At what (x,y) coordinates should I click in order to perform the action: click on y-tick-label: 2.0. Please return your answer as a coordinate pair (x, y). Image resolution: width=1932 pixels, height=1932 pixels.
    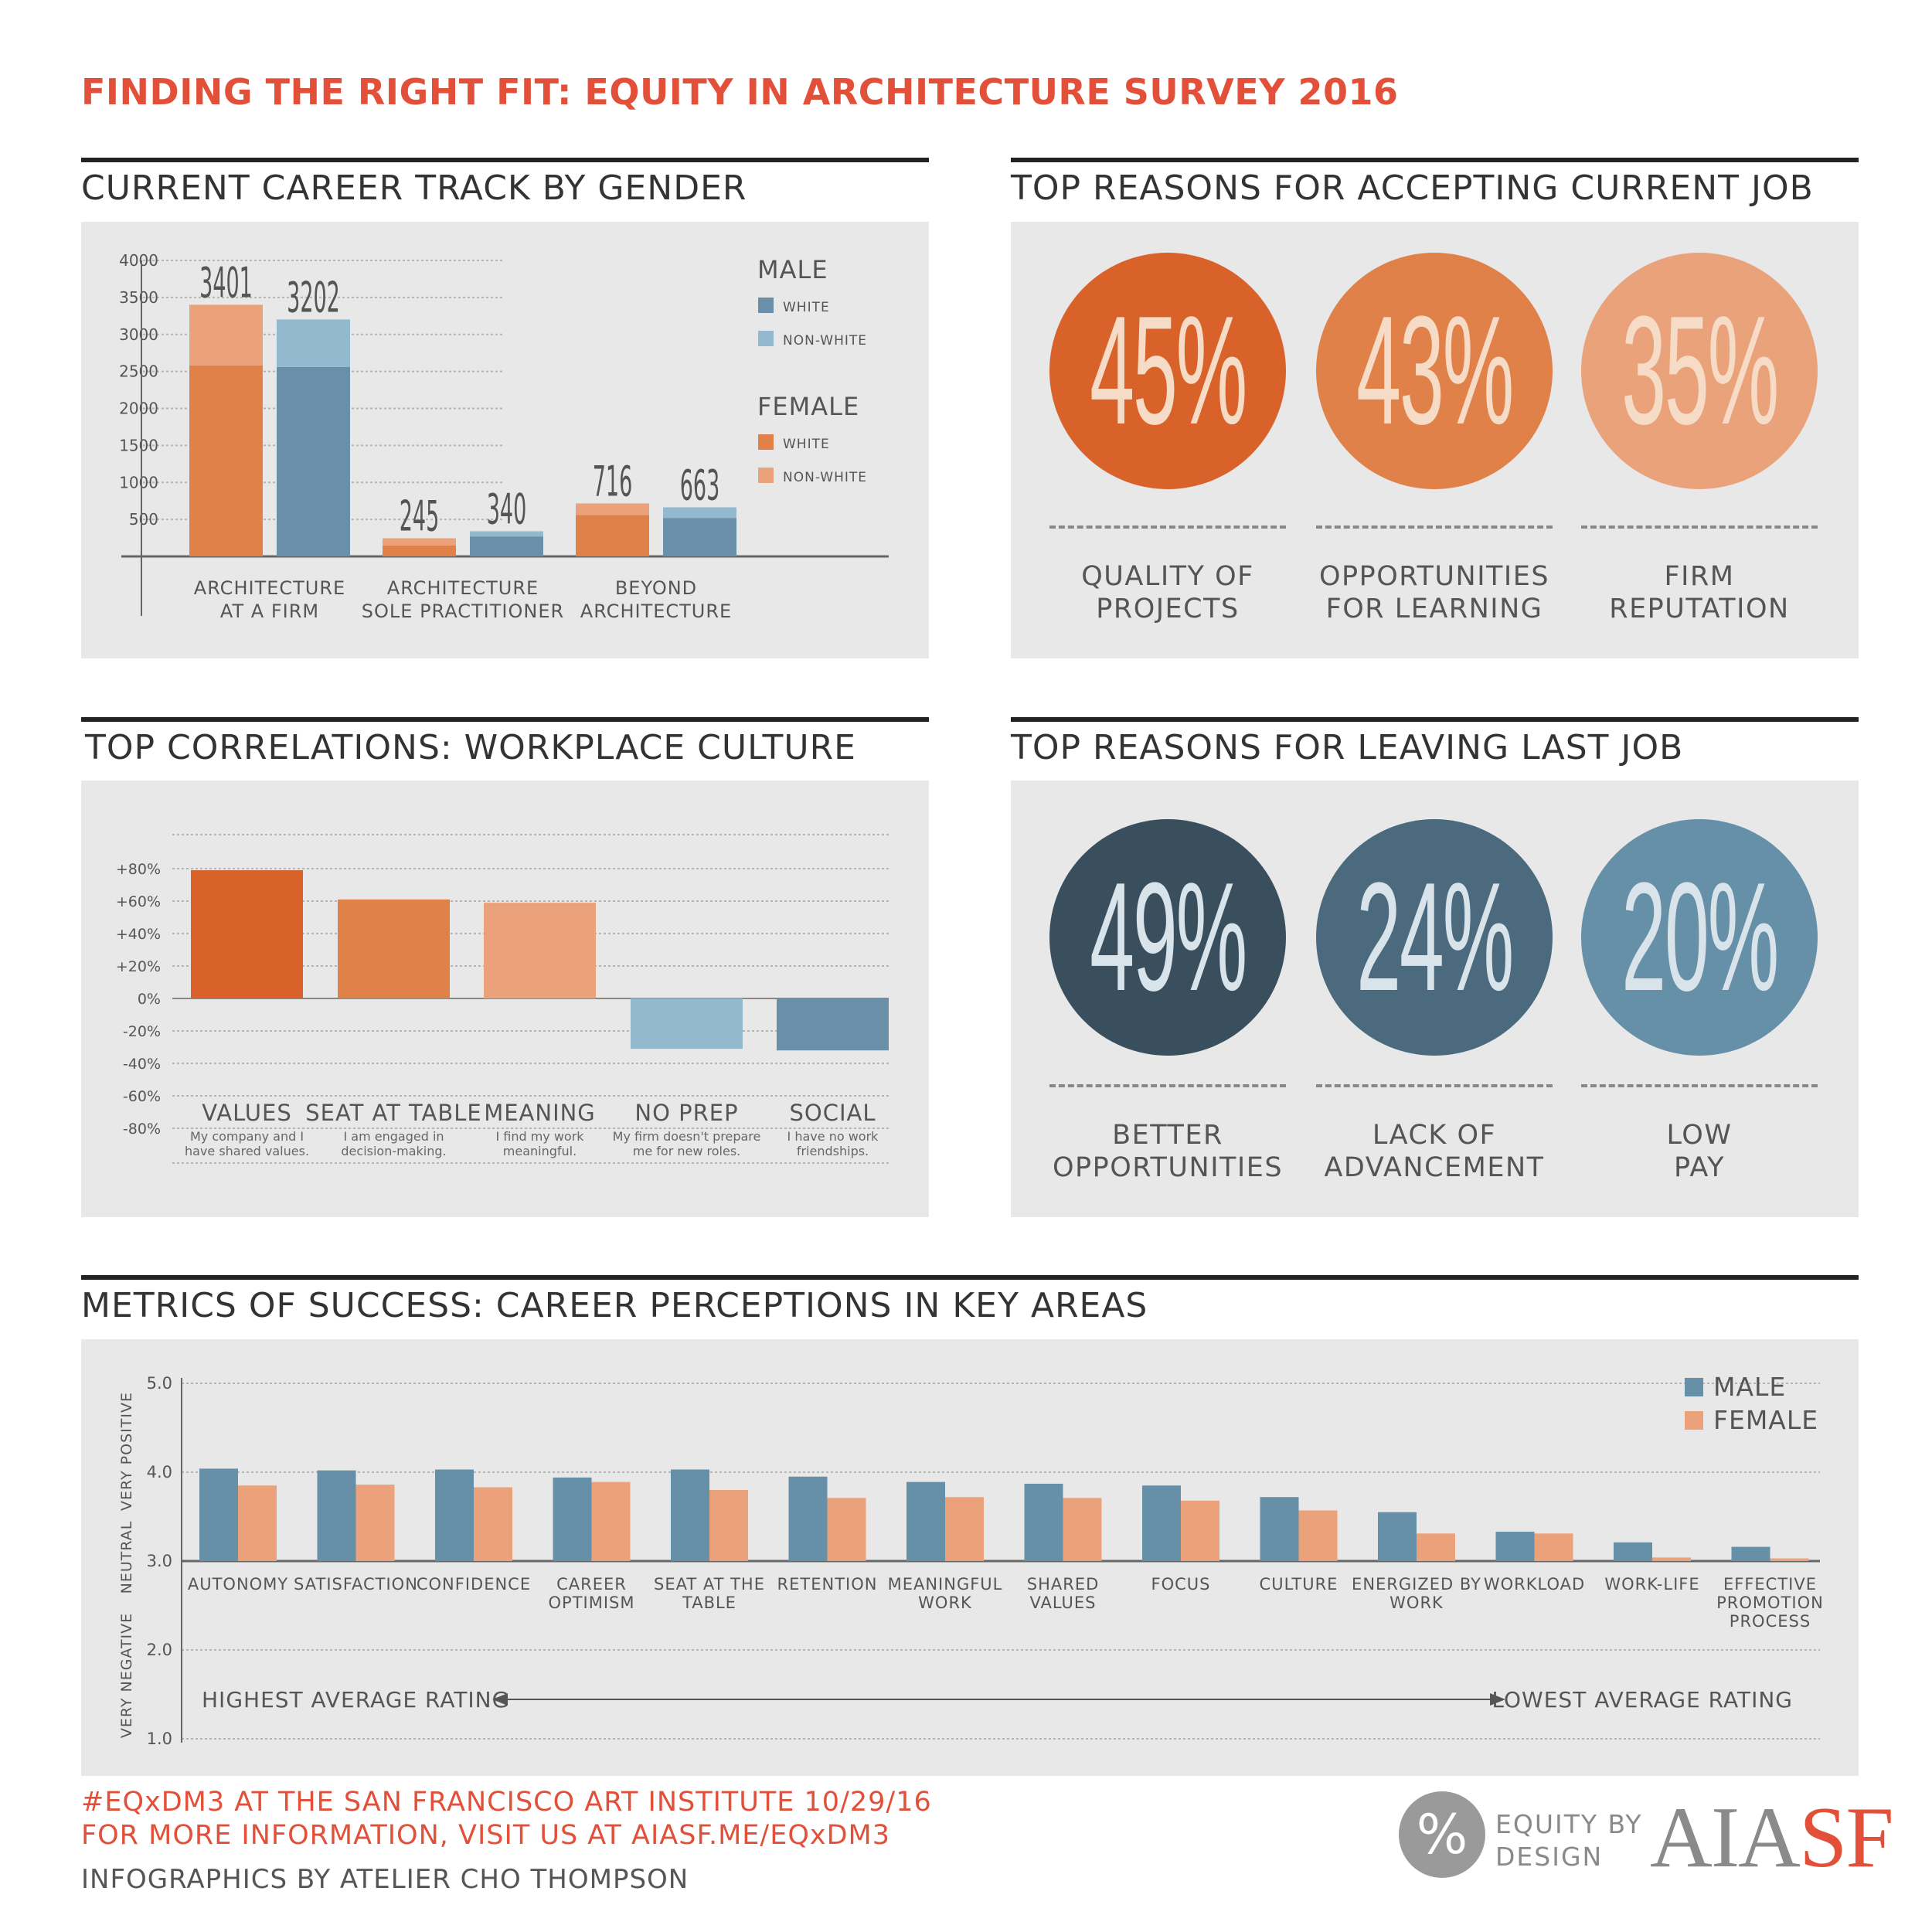
    Looking at the image, I should click on (160, 1650).